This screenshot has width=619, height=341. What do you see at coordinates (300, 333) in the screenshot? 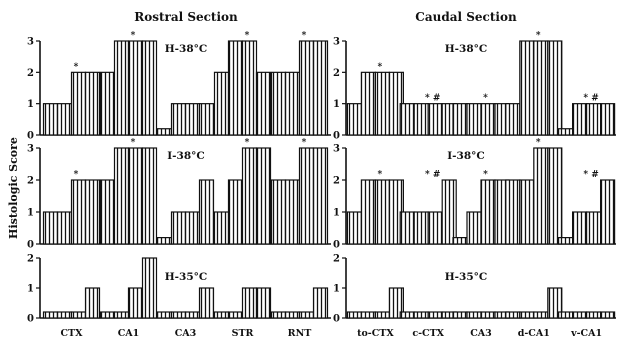
I see `x-category-label: RNT` at bounding box center [300, 333].